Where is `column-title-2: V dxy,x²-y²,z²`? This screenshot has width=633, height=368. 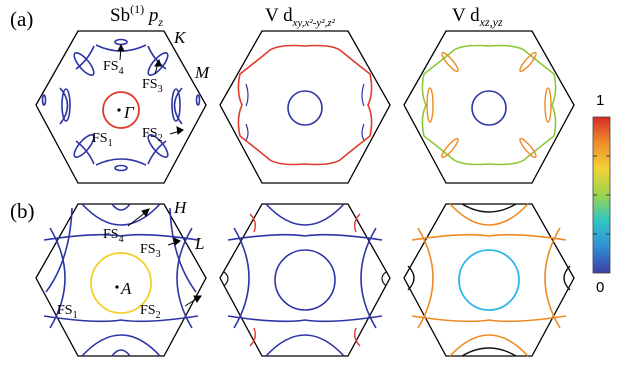 column-title-2: V dxy,x²-y²,z² is located at coordinates (300, 17).